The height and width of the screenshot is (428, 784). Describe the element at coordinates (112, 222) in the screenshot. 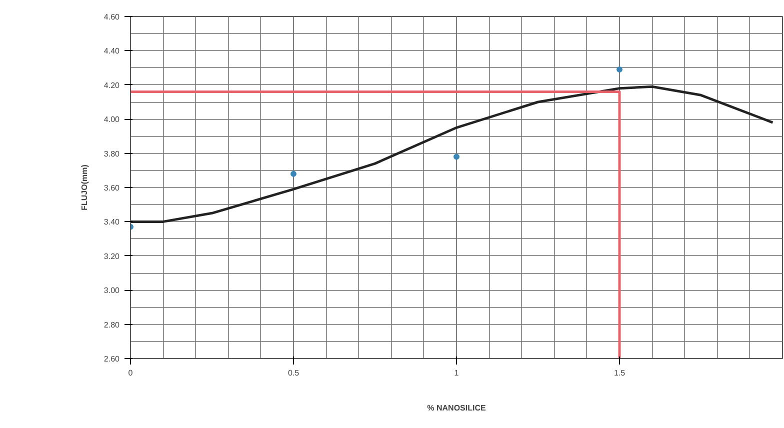

I see `y-tick-label: 3.40` at that location.